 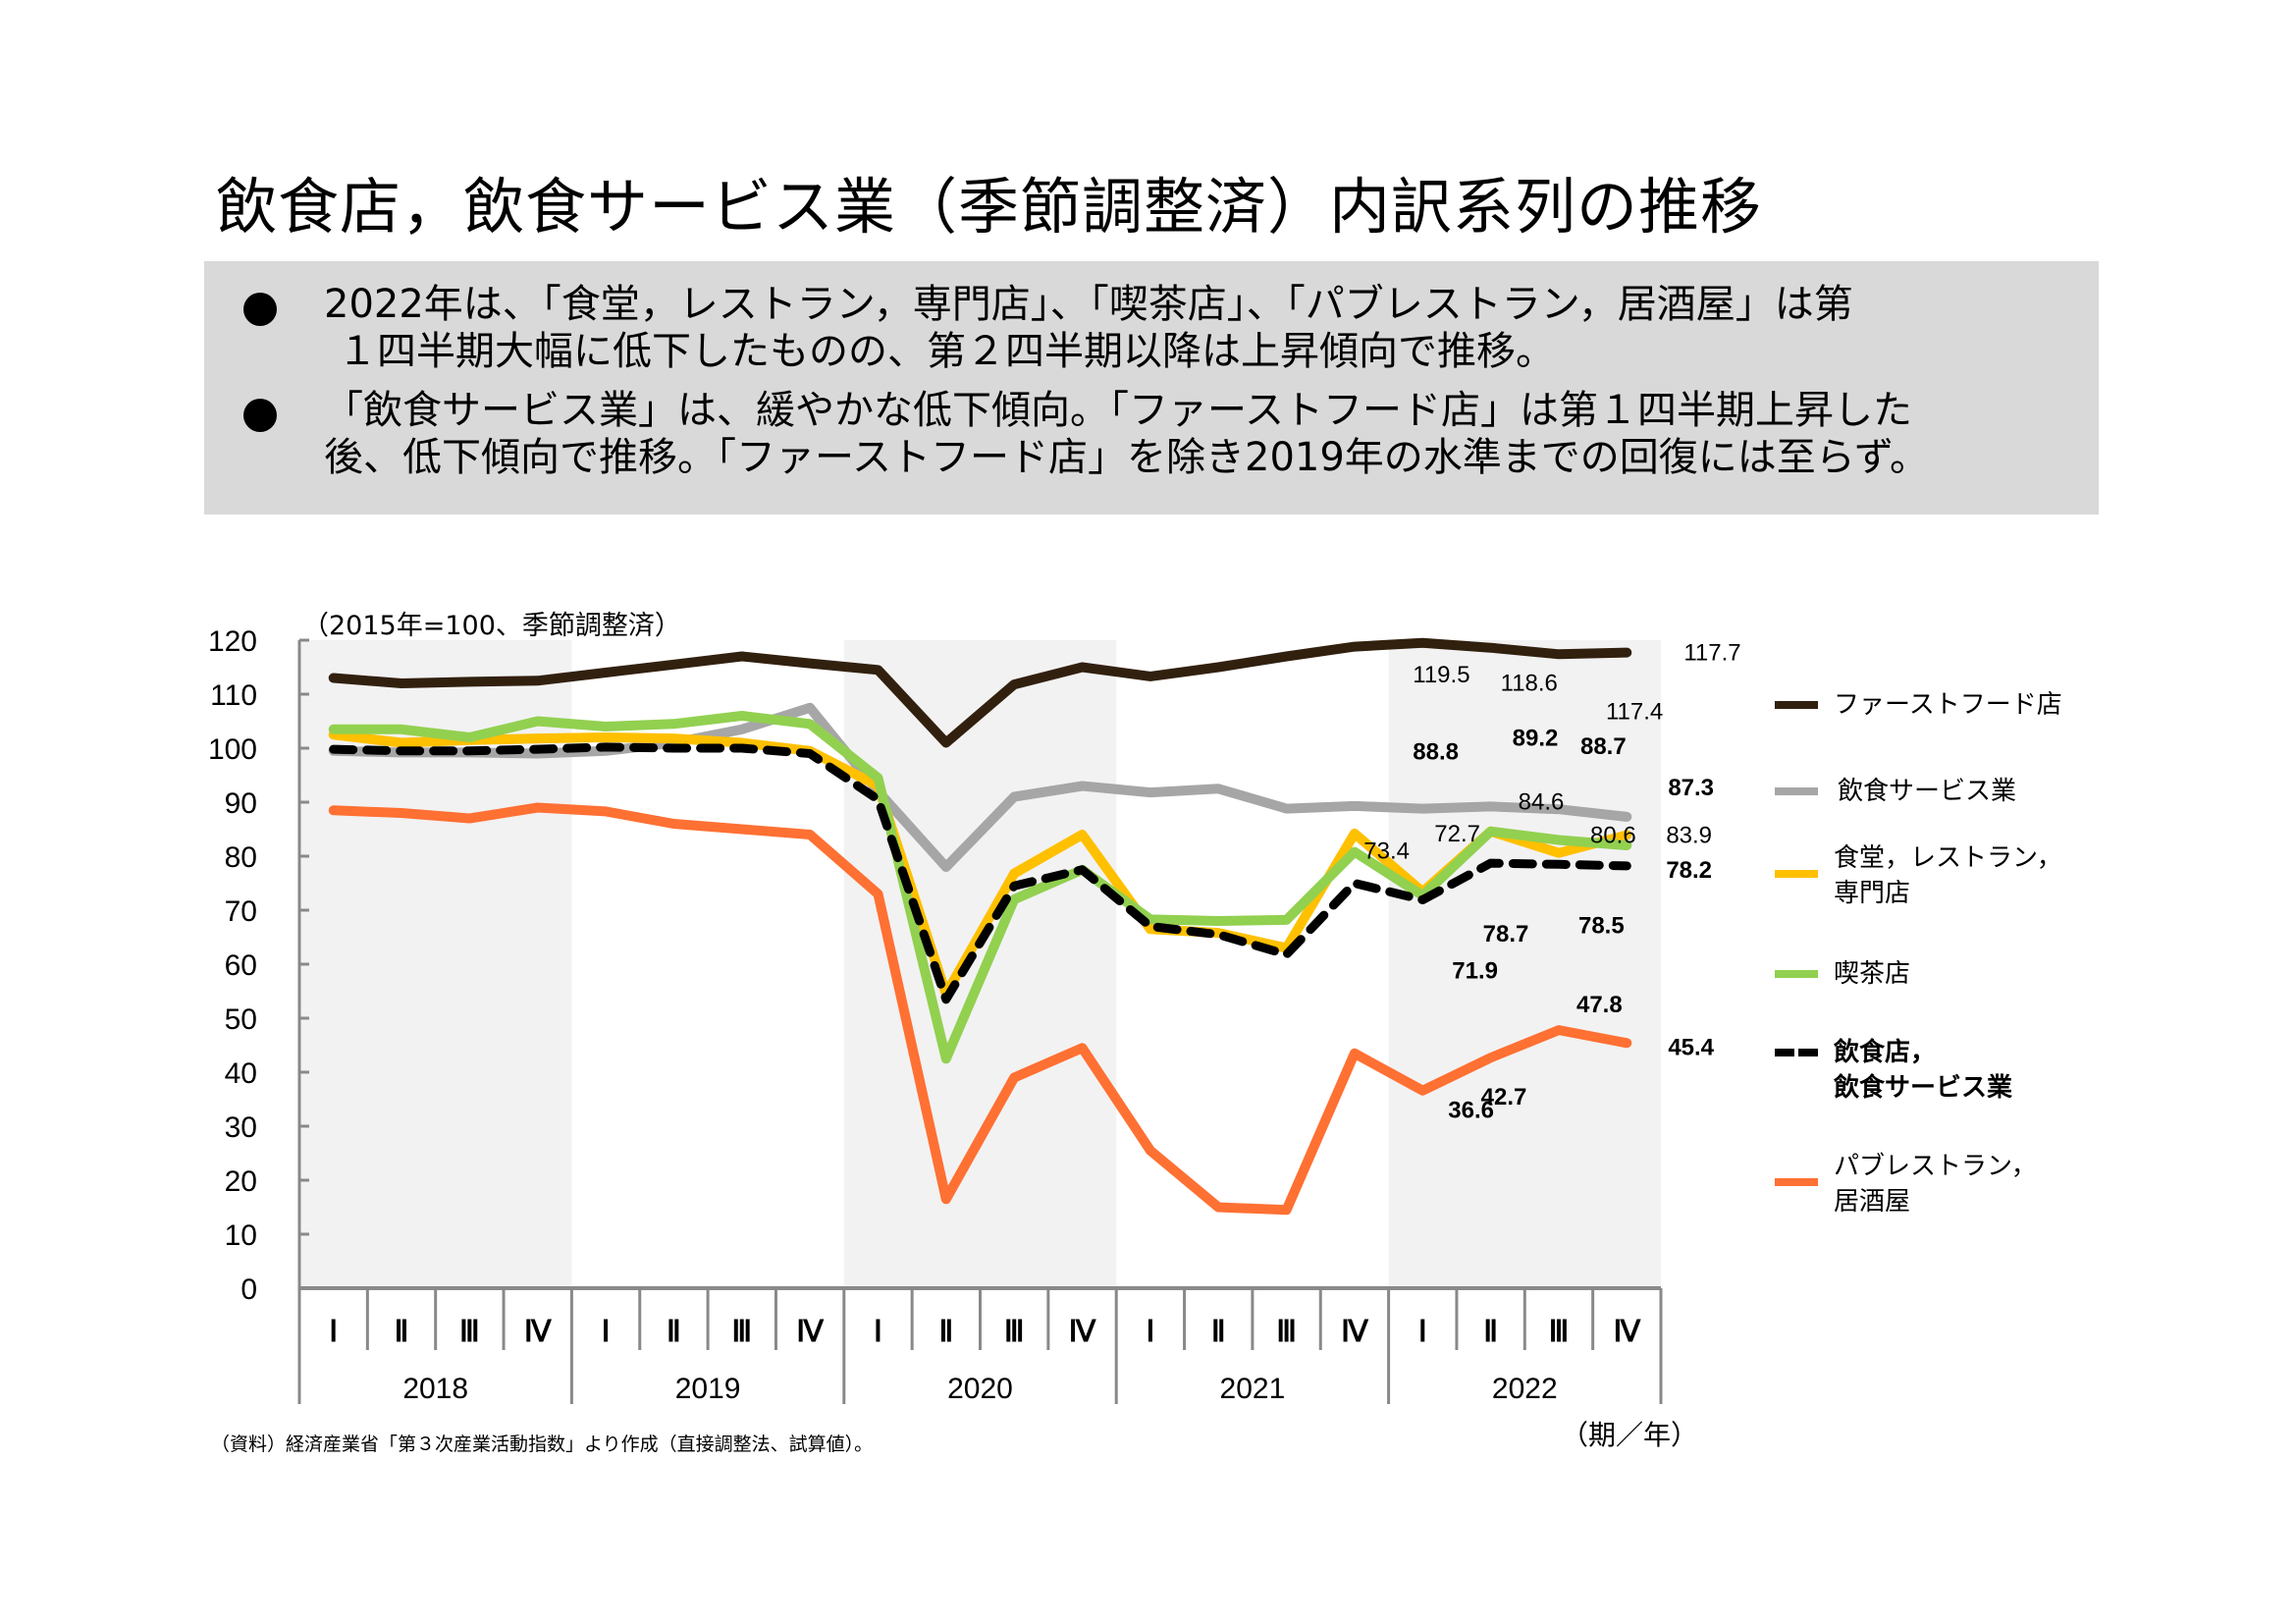 I want to click on x-year-label: 2021, so click(x=1253, y=1389).